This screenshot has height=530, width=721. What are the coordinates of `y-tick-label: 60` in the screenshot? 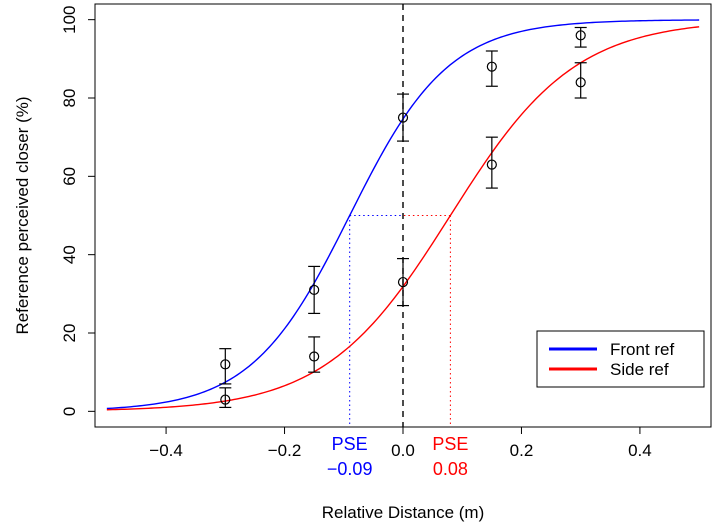 It's located at (69, 176).